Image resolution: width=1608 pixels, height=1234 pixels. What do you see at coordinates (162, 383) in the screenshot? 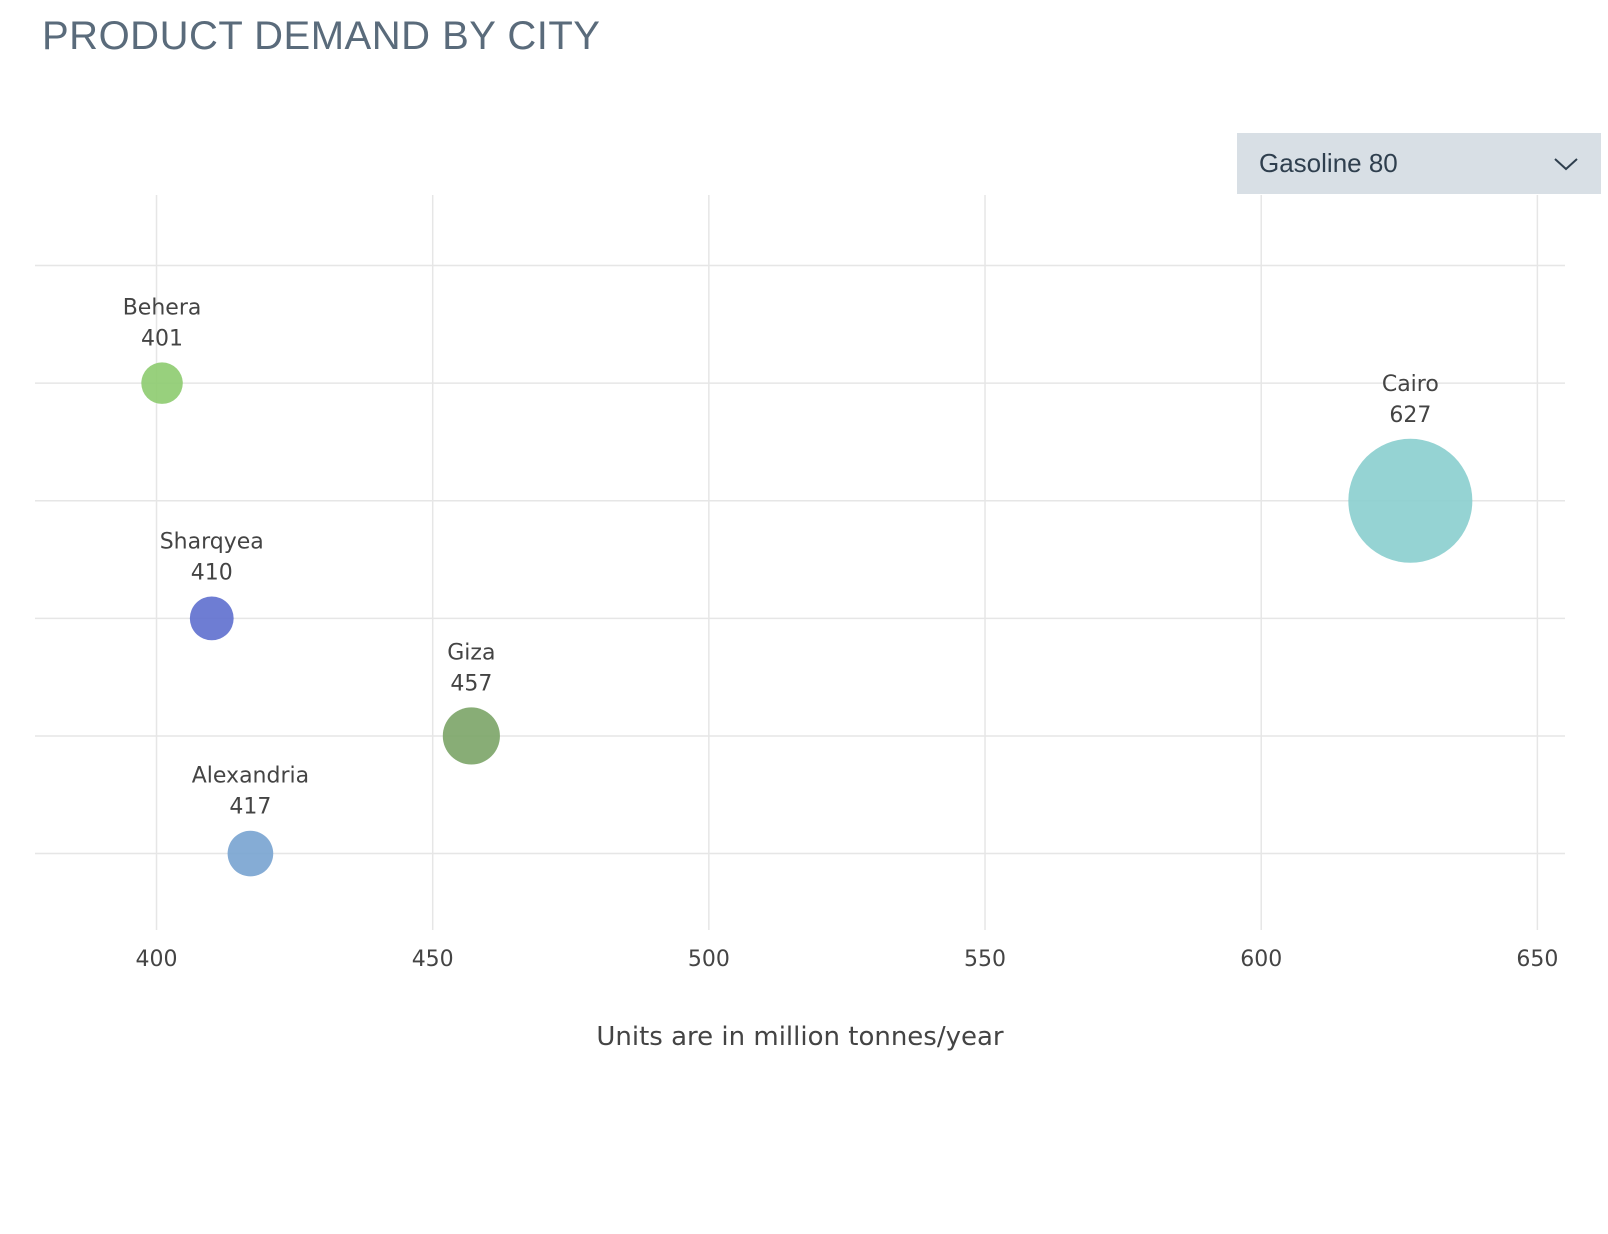
I see `bubble-behera` at bounding box center [162, 383].